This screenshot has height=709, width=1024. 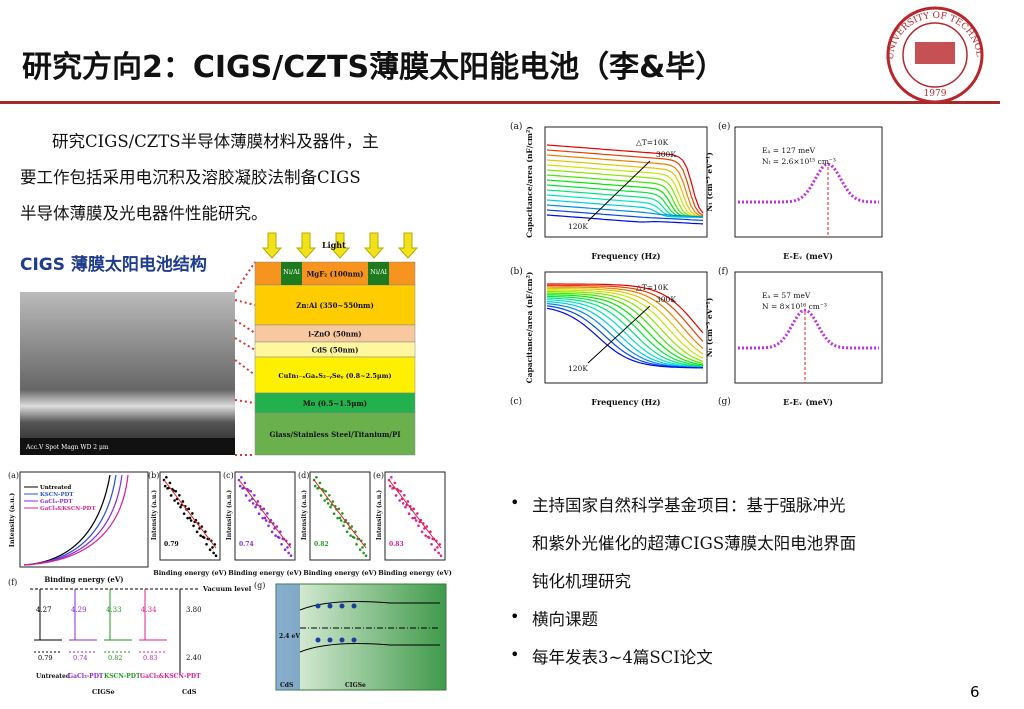 I want to click on label: E-Eᵥ (meV), so click(x=808, y=402).